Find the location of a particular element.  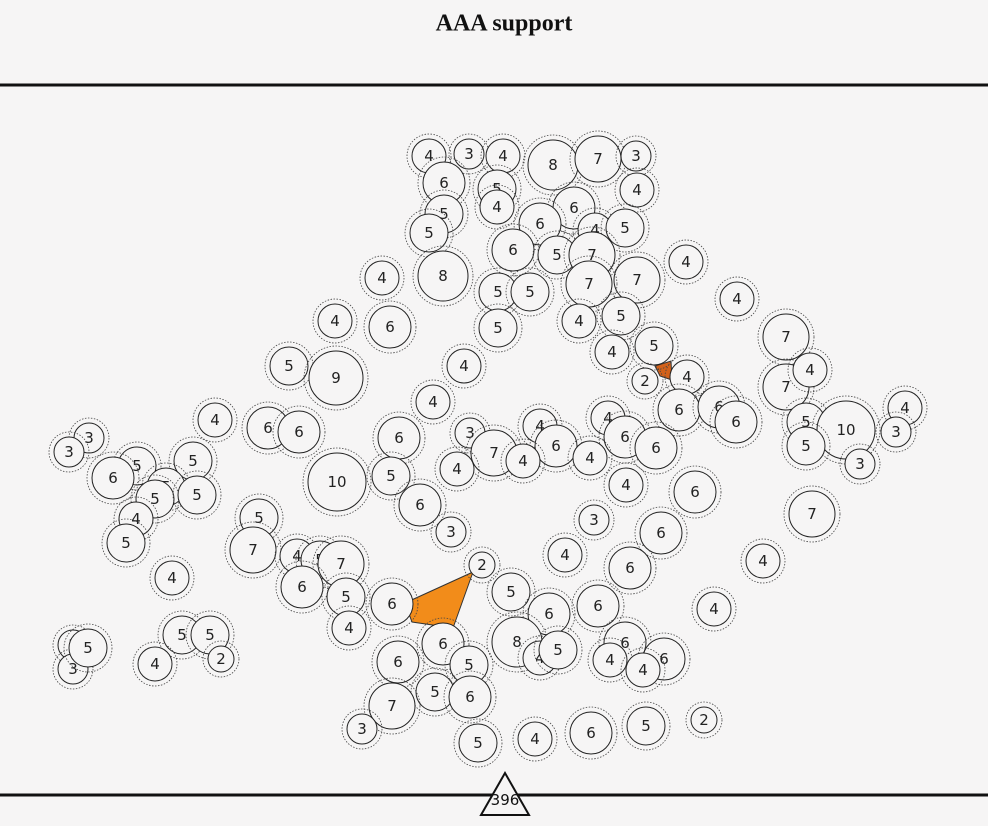

node: 8 is located at coordinates (443, 276).